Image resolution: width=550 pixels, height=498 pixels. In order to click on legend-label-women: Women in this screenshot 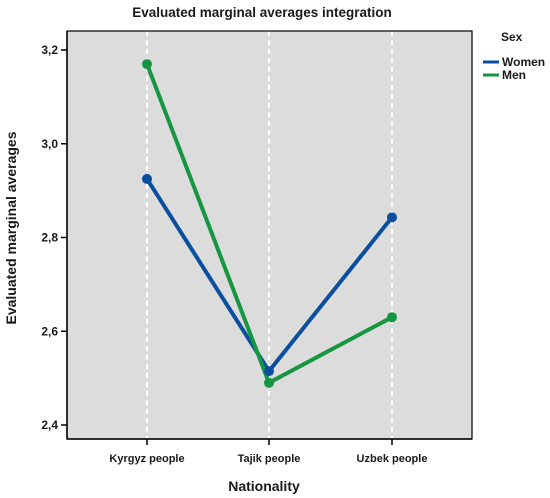, I will do `click(523, 62)`.